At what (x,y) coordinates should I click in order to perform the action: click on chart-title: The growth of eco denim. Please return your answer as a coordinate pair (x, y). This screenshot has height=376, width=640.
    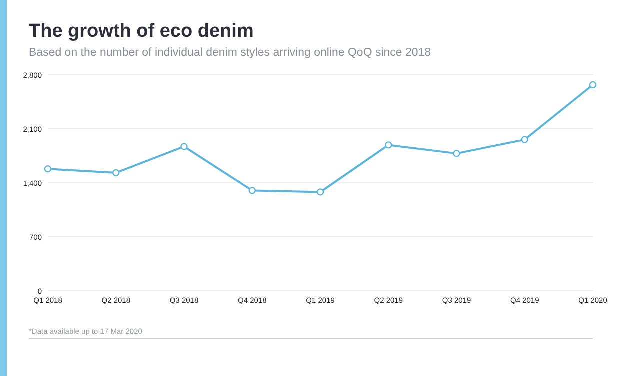
    Looking at the image, I should click on (141, 31).